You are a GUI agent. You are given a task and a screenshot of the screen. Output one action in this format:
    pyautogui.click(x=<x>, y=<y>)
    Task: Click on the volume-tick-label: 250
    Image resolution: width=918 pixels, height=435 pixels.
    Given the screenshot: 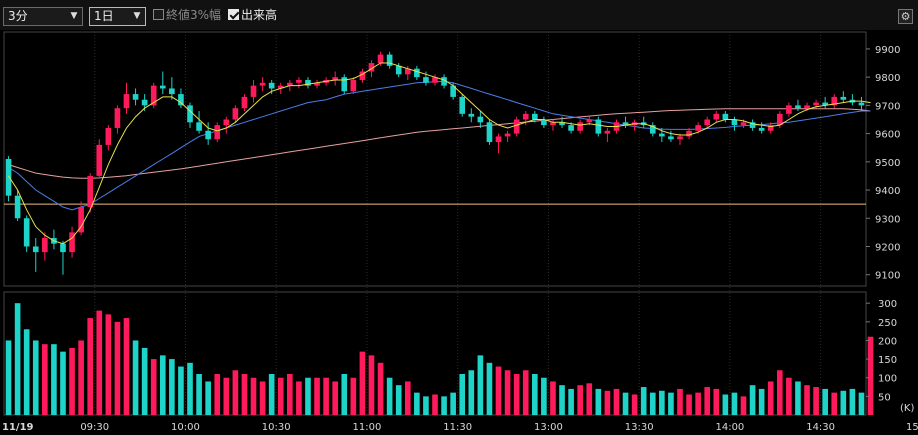 What is the action you would take?
    pyautogui.click(x=887, y=323)
    